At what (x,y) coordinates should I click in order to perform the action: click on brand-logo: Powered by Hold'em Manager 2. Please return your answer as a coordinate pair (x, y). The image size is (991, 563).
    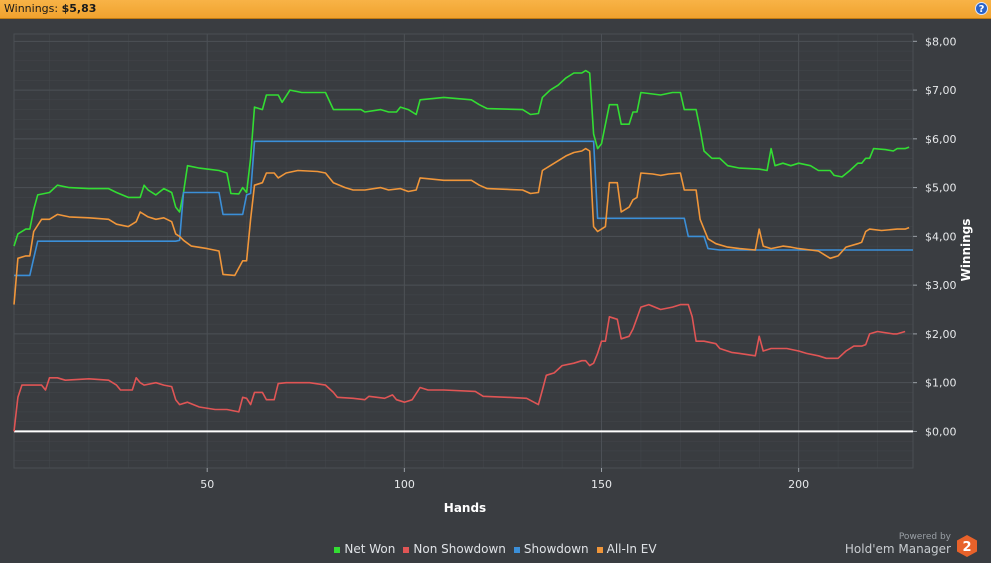
    Looking at the image, I should click on (902, 545).